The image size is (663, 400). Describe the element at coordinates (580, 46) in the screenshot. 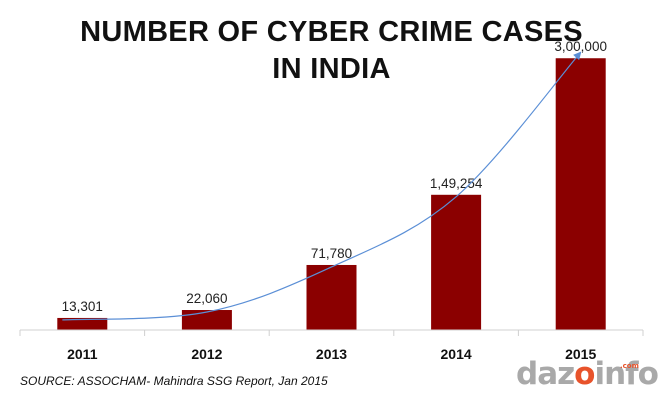

I see `data-label-2015: 3,00,000` at that location.